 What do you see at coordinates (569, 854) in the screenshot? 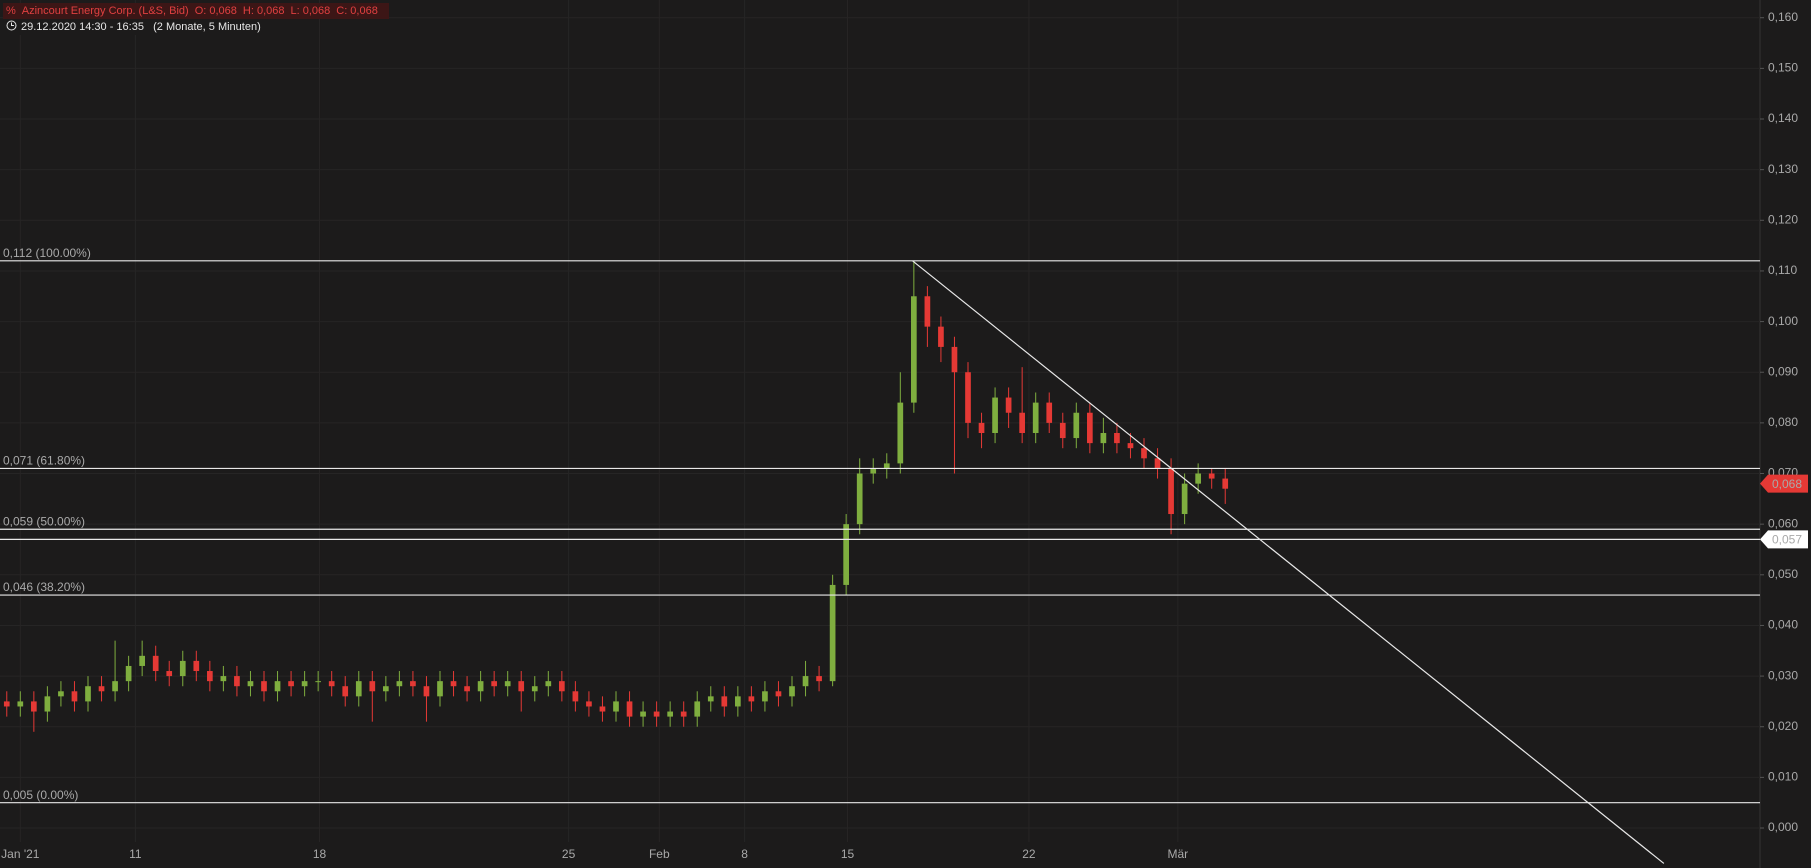
I see `x-tick-label: 25` at bounding box center [569, 854].